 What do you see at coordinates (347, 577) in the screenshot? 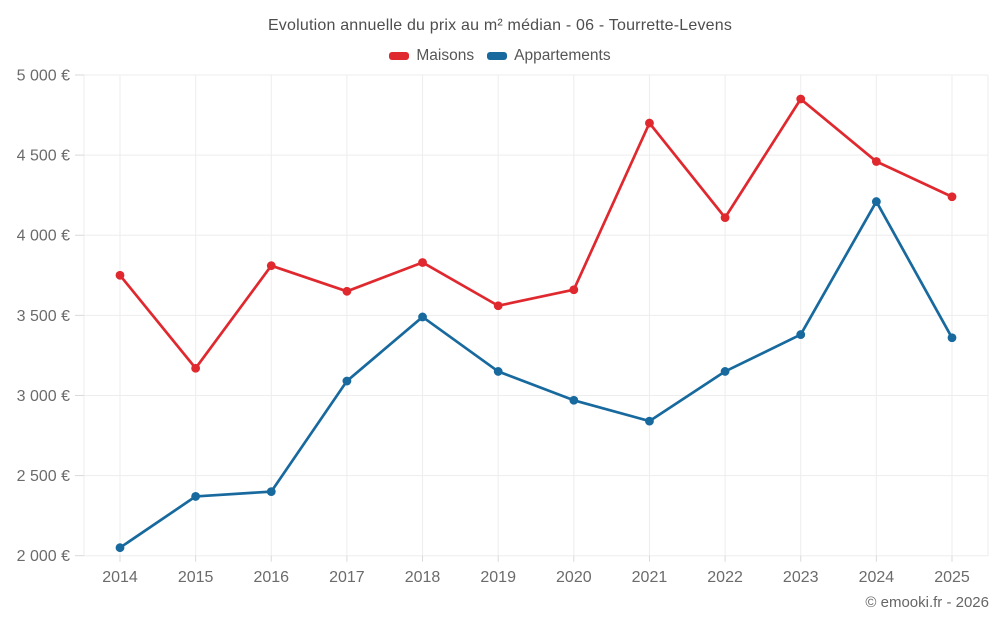
I see `x-tick-label: 2017` at bounding box center [347, 577].